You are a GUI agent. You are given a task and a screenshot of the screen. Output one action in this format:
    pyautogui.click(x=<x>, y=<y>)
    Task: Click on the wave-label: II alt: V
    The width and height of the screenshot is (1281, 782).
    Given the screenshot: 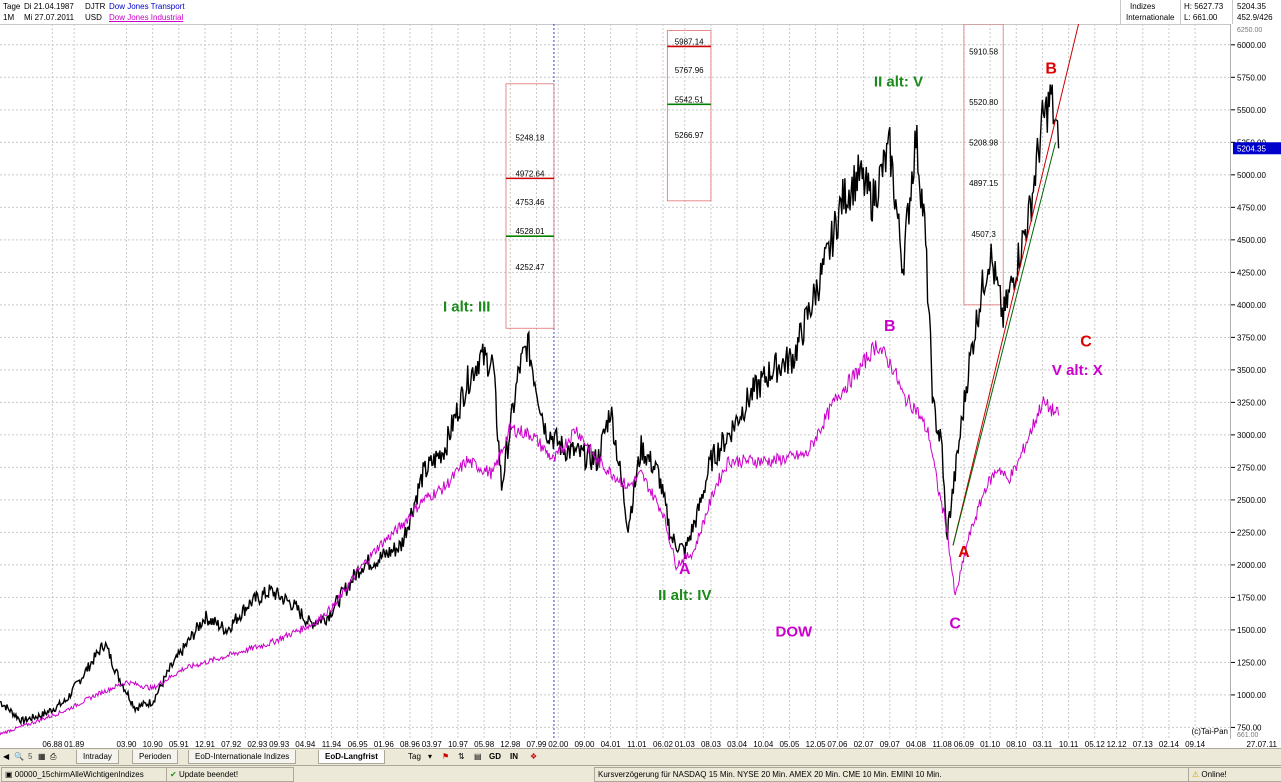 What is the action you would take?
    pyautogui.click(x=898, y=81)
    